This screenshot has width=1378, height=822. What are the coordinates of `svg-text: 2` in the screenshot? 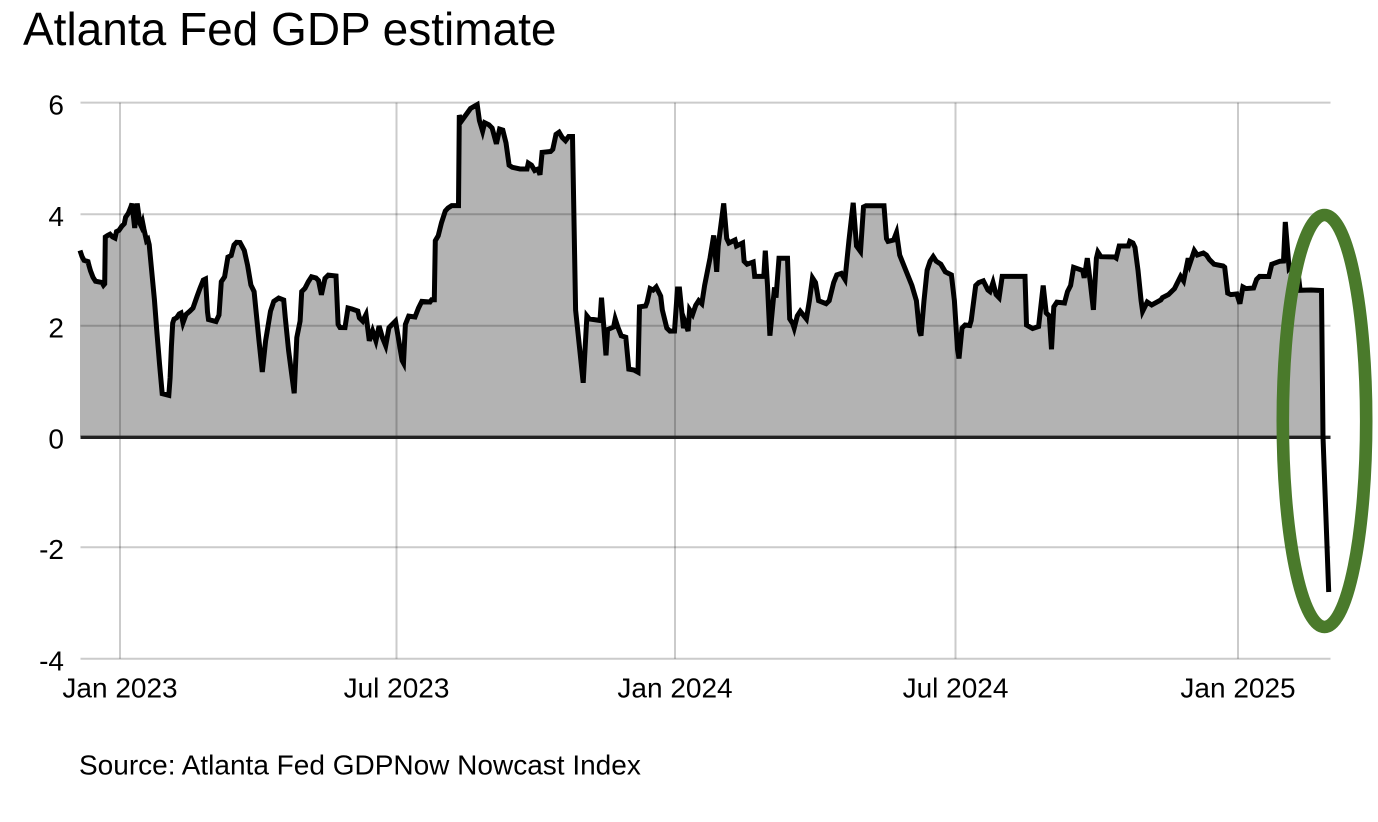 It's located at (56, 328).